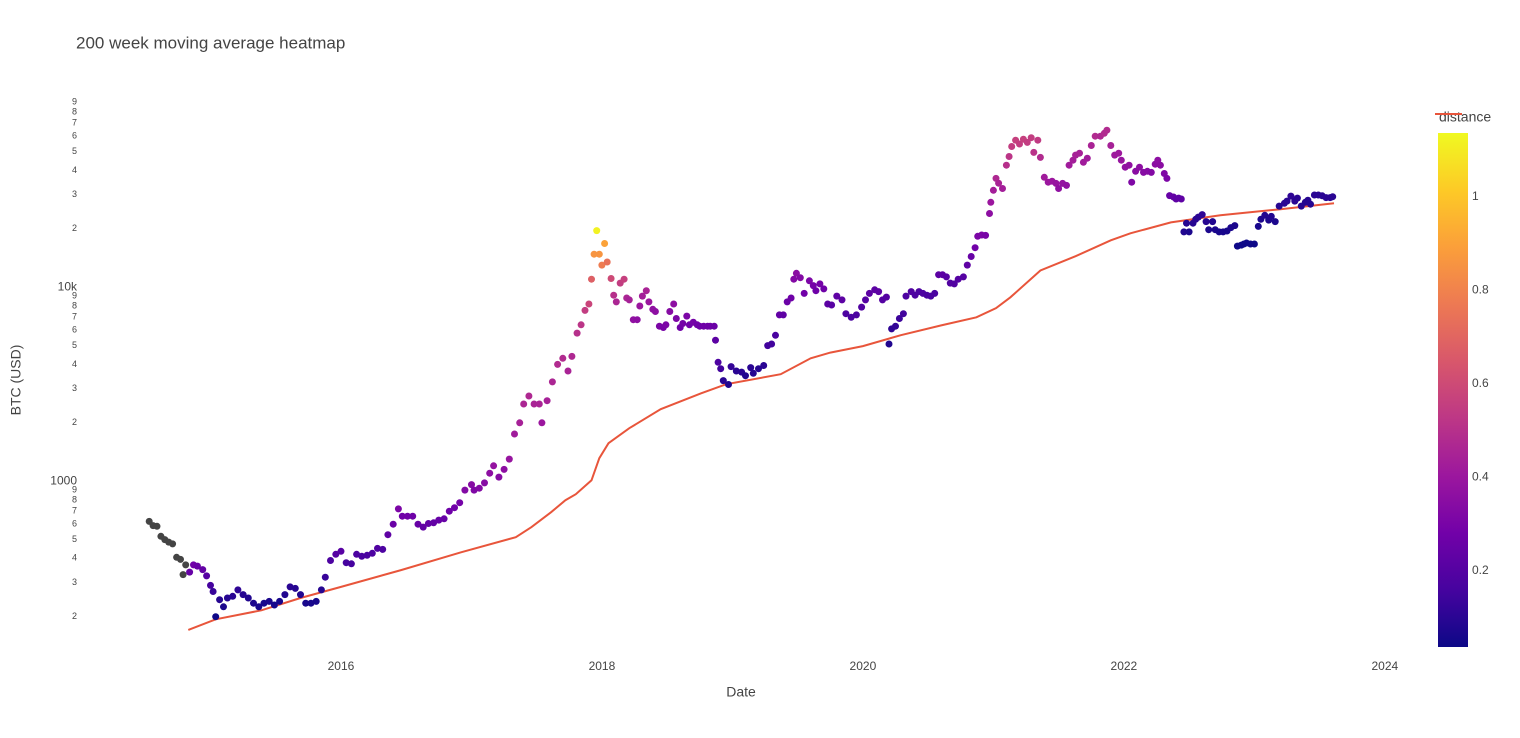 The image size is (1520, 738). I want to click on colorbar-tick-label: 0.2, so click(1480, 570).